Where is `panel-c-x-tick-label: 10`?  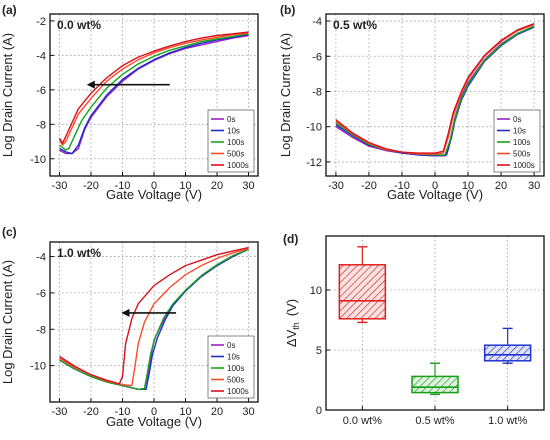 panel-c-x-tick-label: 10 is located at coordinates (185, 412).